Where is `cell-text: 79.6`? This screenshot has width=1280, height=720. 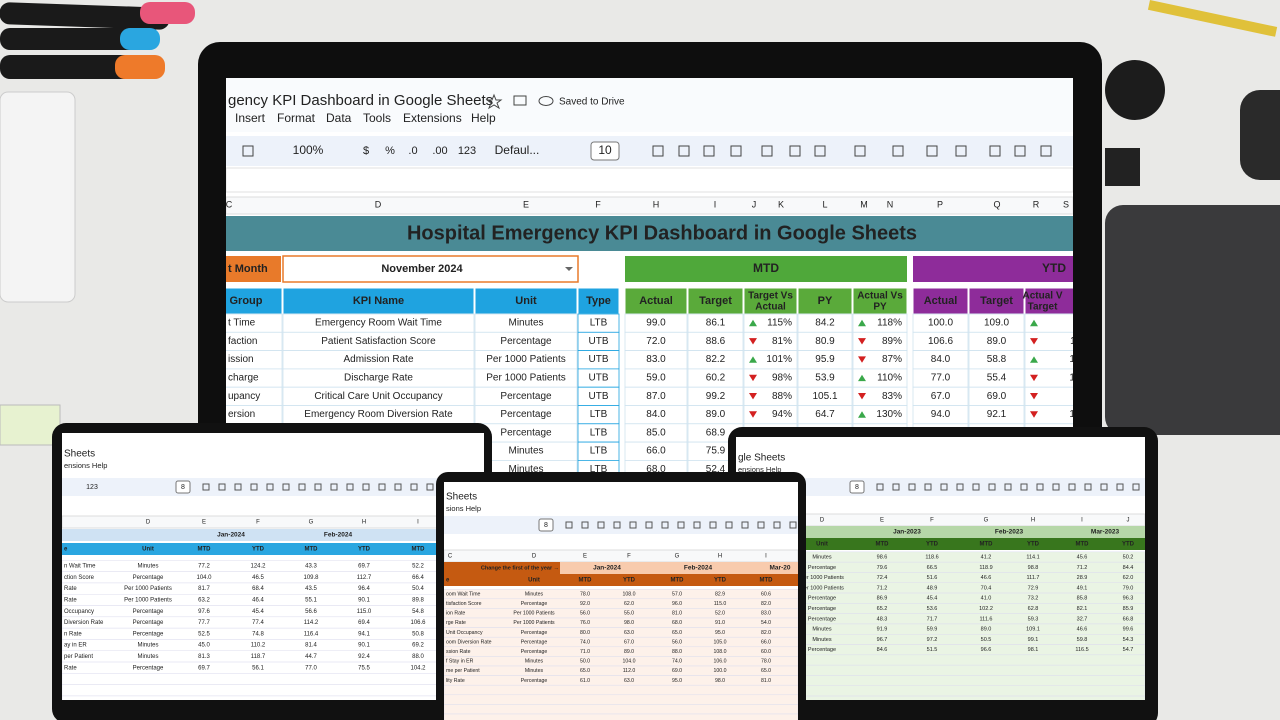 cell-text: 79.6 is located at coordinates (882, 568).